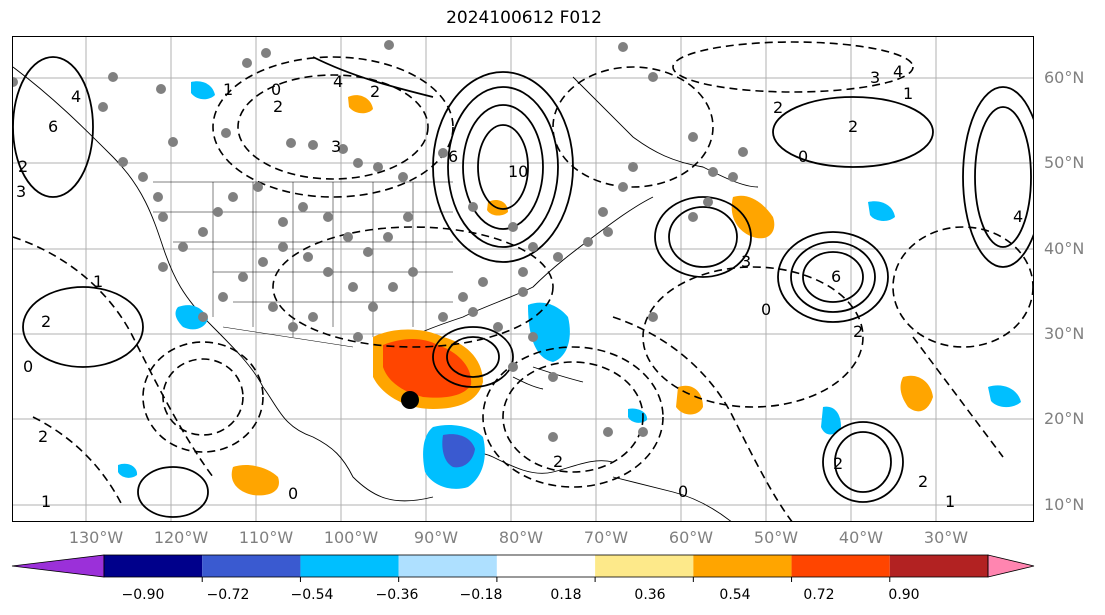 The width and height of the screenshot is (1105, 615). I want to click on orange-region-mid, so click(689, 400).